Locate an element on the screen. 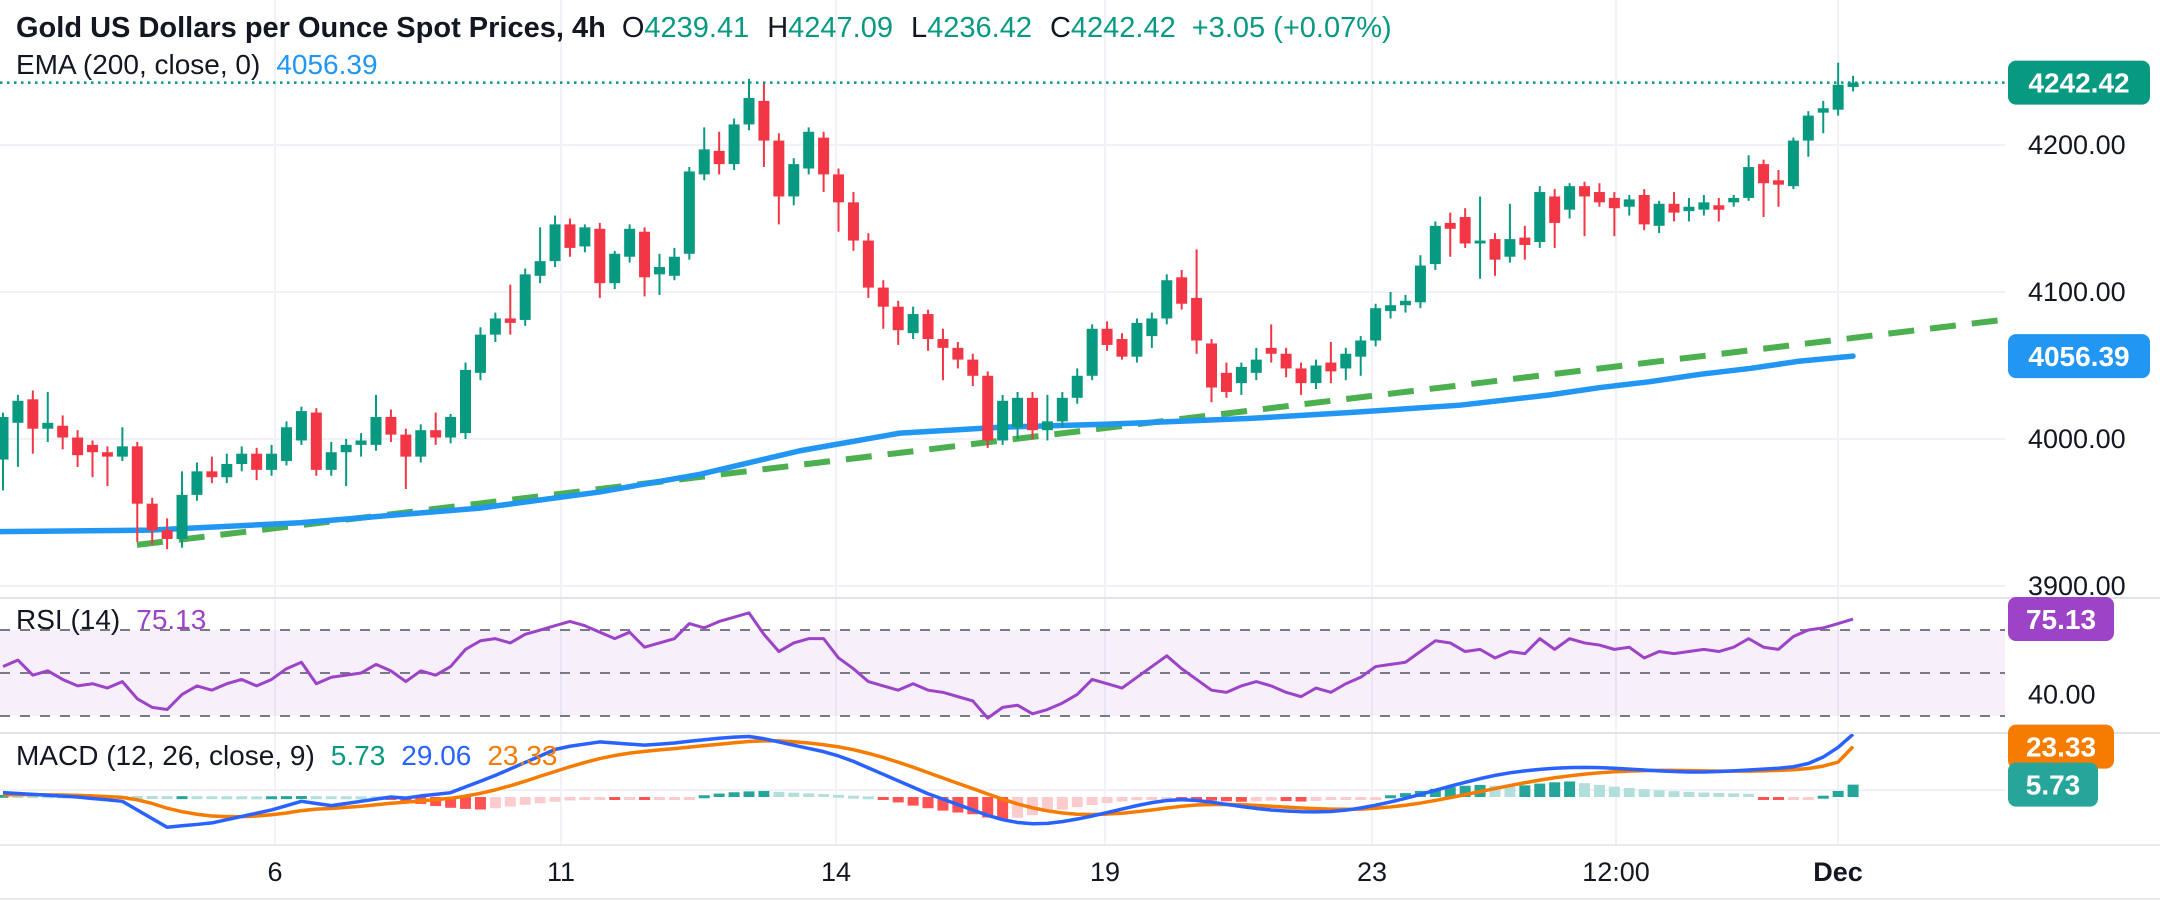 The image size is (2160, 901). price-tick-label: 4200.00 is located at coordinates (2077, 145).